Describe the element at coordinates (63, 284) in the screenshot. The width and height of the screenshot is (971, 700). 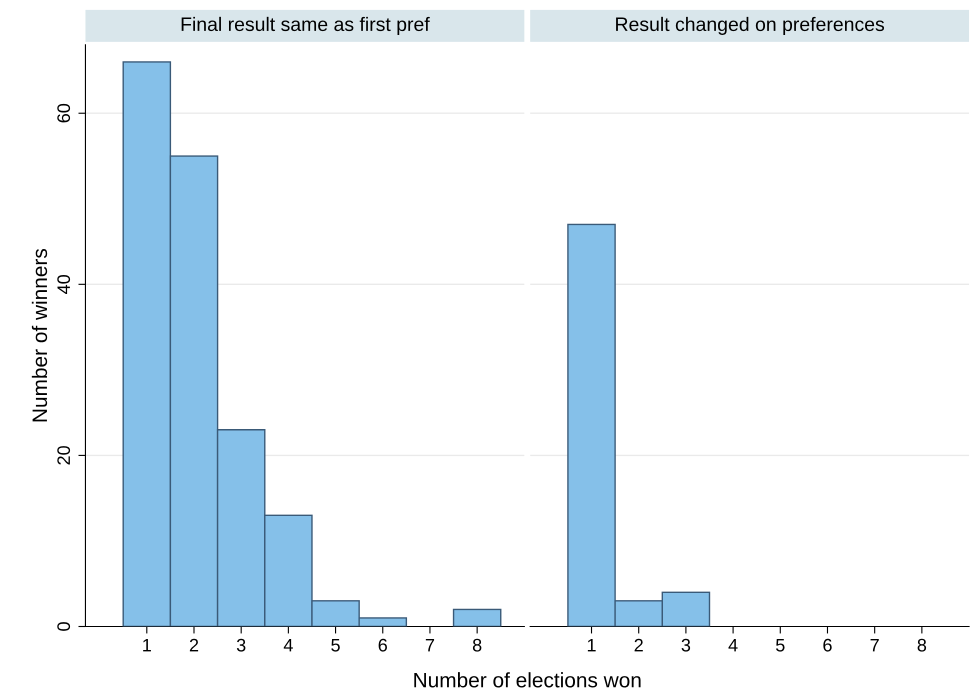
I see `y-tick-label: 40` at that location.